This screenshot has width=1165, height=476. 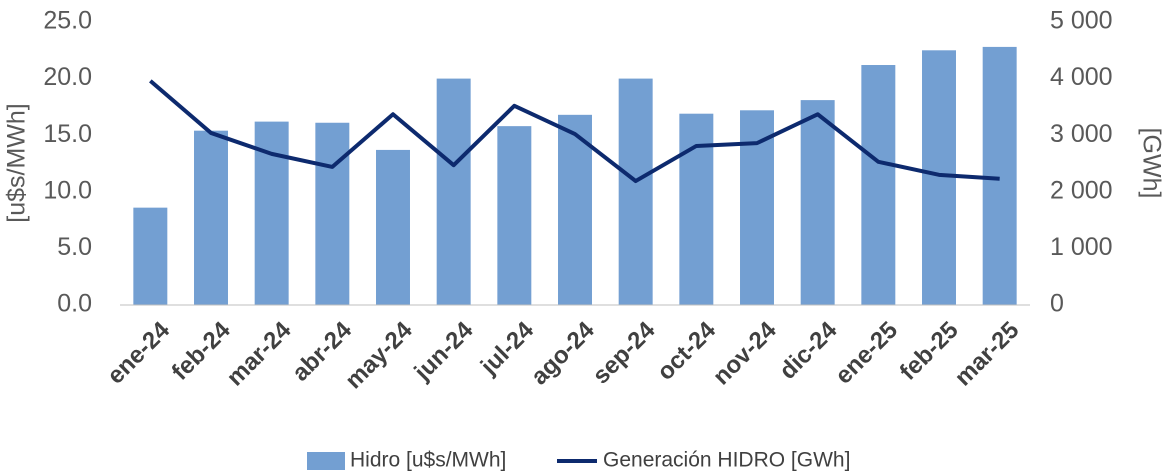 What do you see at coordinates (808, 350) in the screenshot?
I see `x-tick-label: dic-24` at bounding box center [808, 350].